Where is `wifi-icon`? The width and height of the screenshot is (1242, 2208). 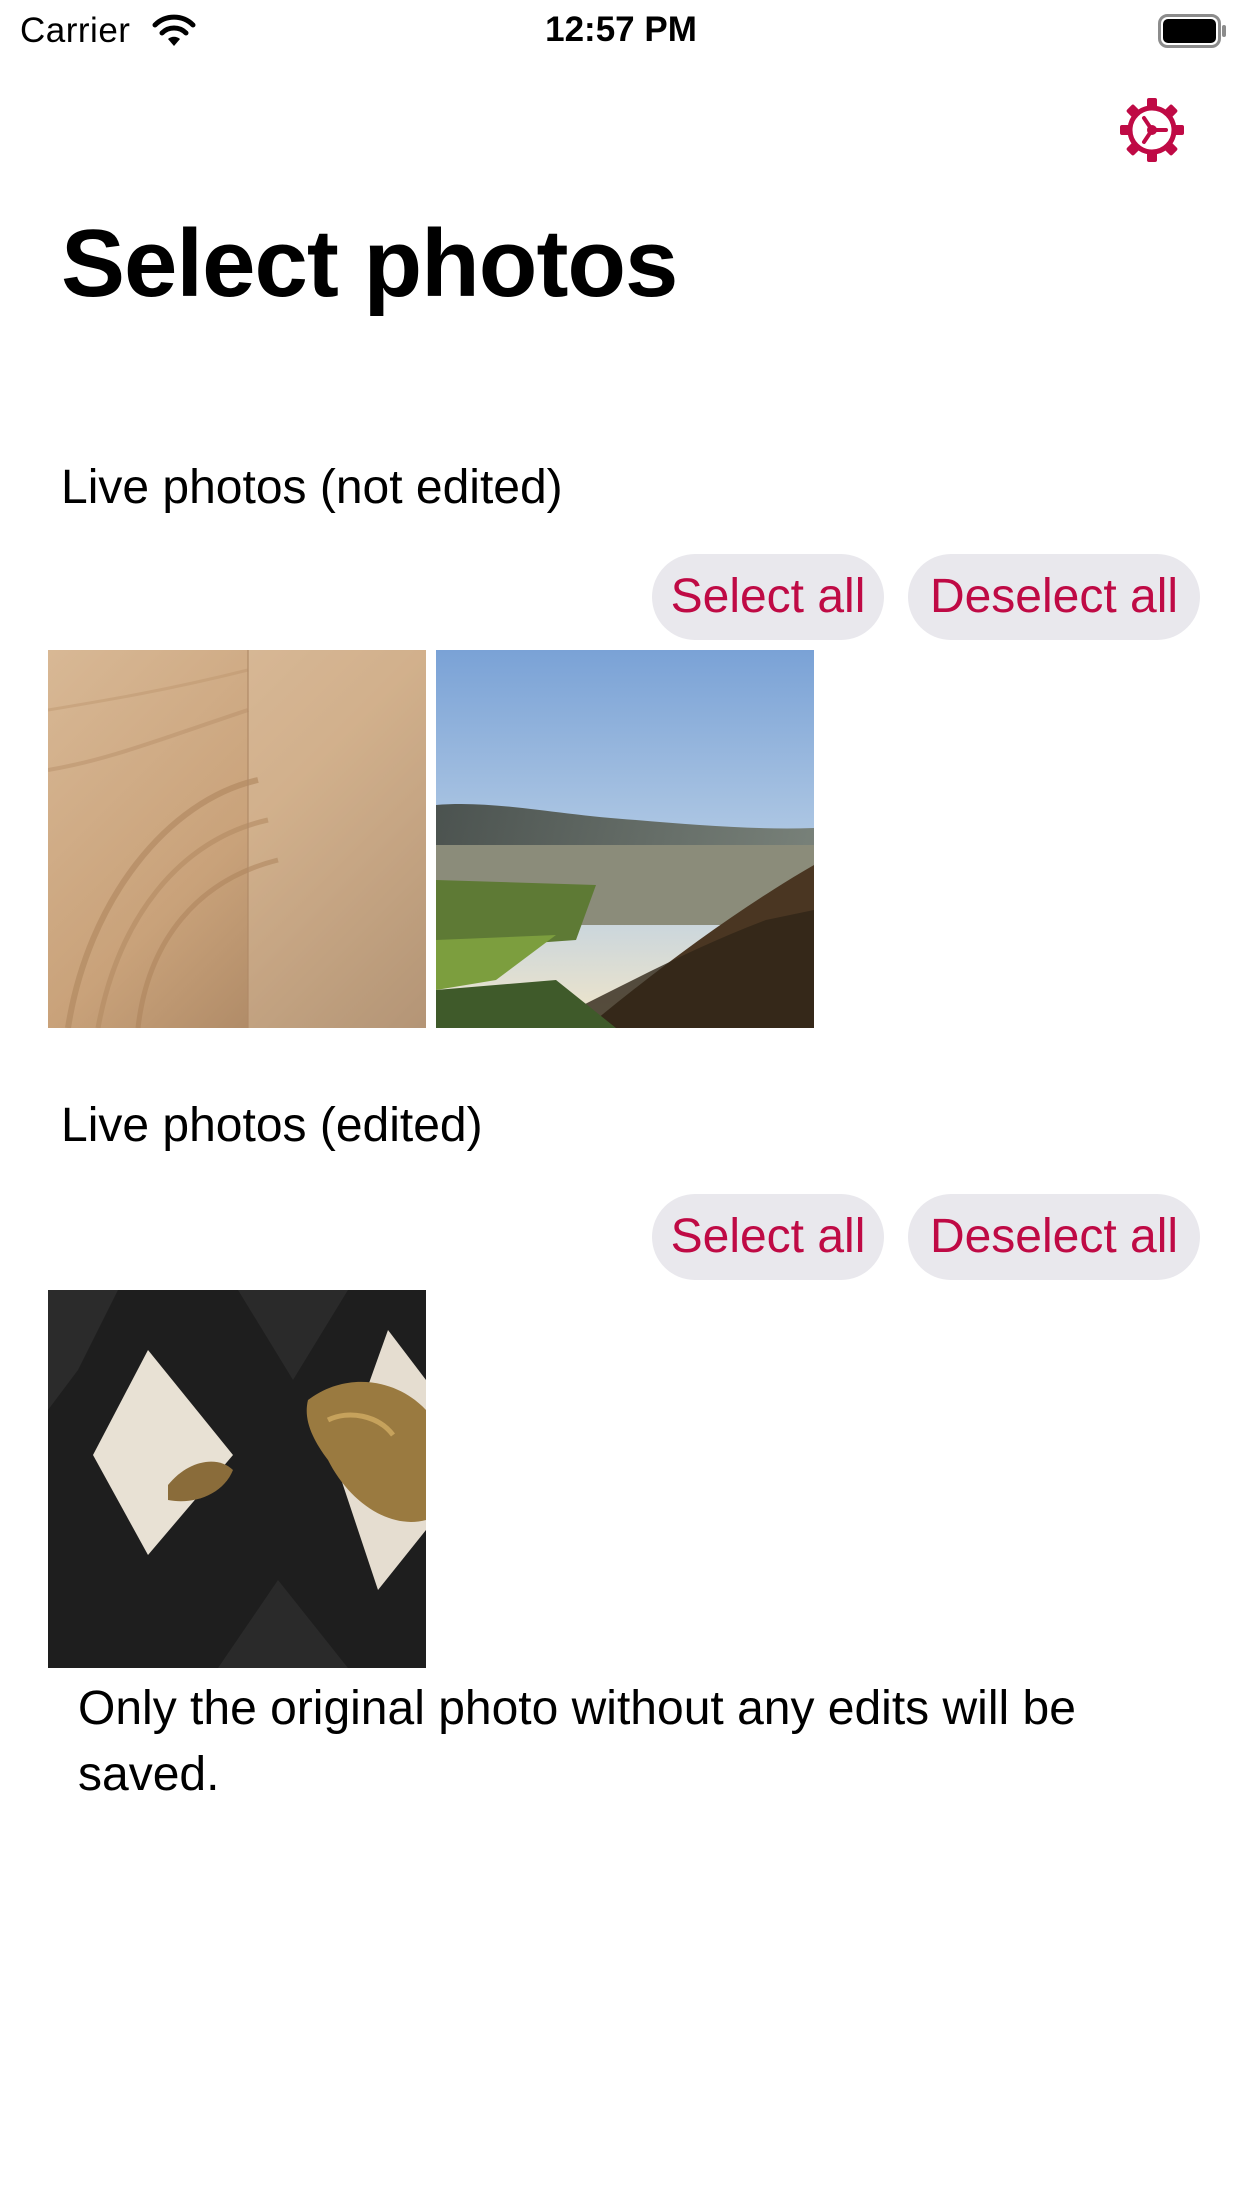
wifi-icon is located at coordinates (174, 30).